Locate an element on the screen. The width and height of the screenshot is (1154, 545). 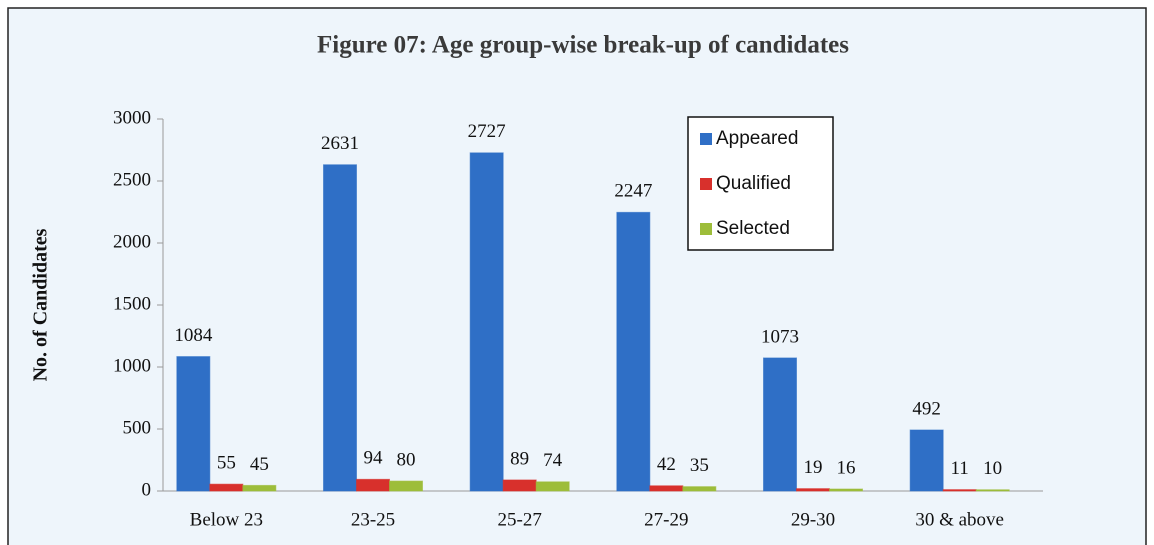
data-label: 94 is located at coordinates (374, 458).